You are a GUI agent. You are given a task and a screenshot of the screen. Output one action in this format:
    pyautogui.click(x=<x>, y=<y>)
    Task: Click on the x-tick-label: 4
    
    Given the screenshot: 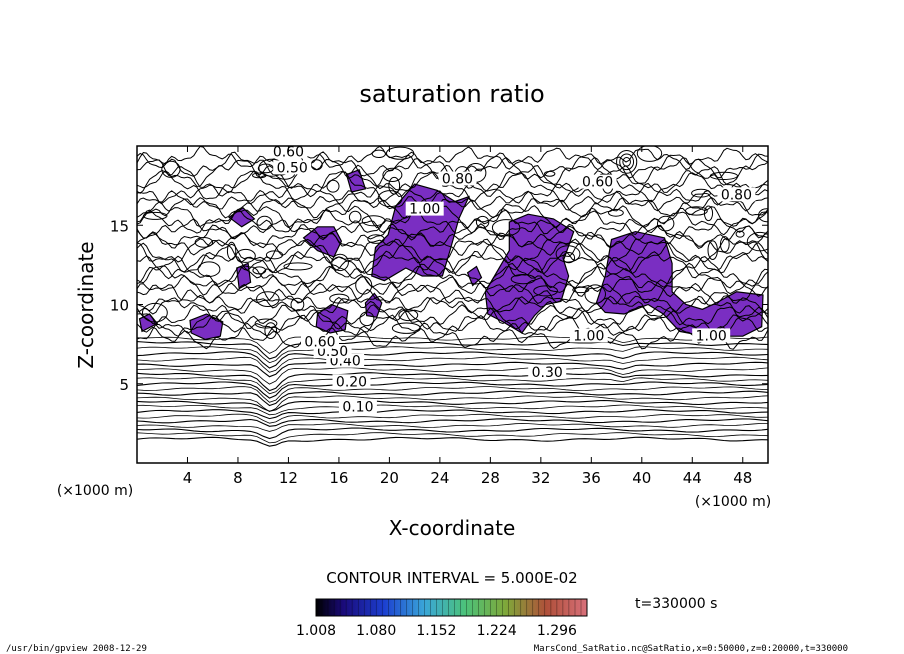 What is the action you would take?
    pyautogui.click(x=188, y=478)
    